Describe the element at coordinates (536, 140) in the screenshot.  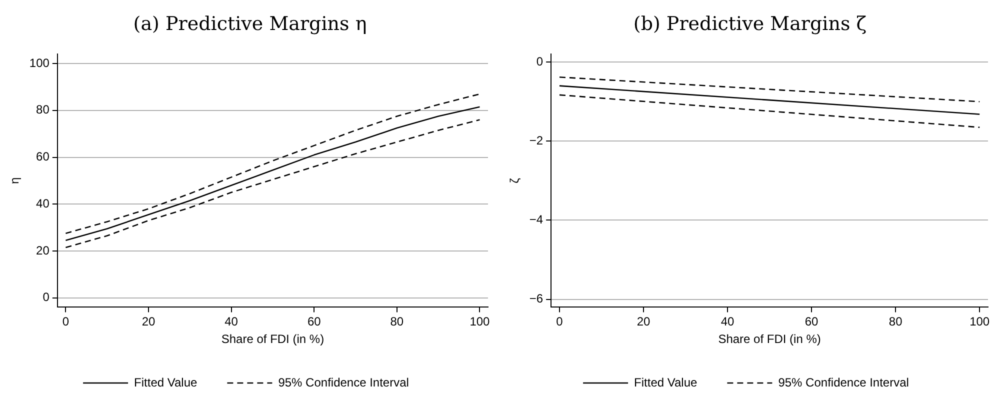
I see `y-tick-label: −2` at that location.